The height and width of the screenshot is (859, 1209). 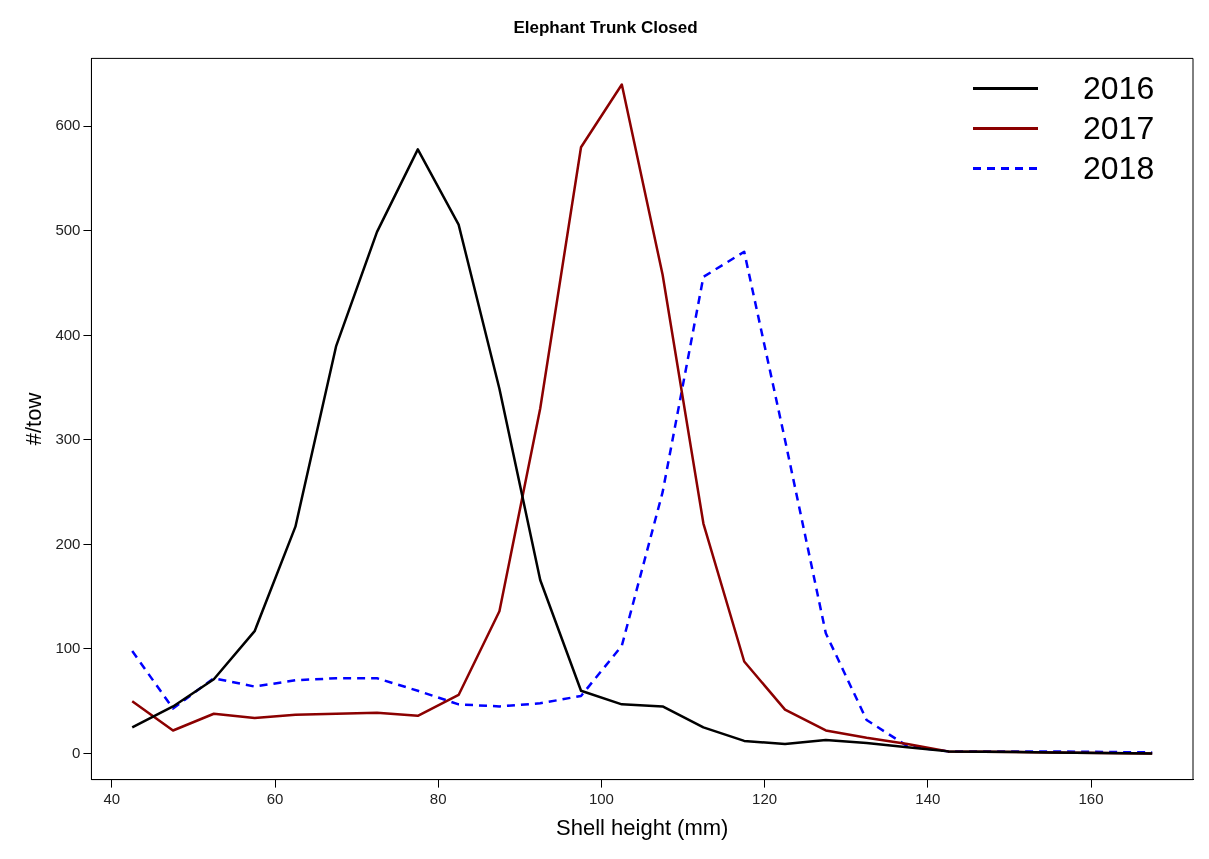 I want to click on x-tick-label: 160, so click(x=1091, y=798).